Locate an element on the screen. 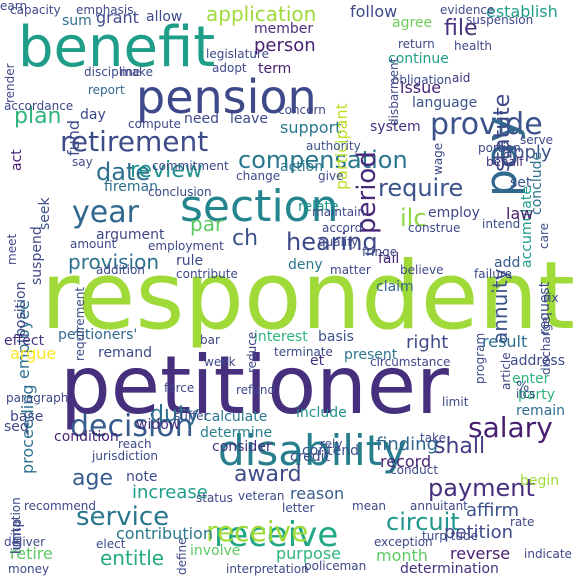 The width and height of the screenshot is (576, 576). word-force: force is located at coordinates (179, 388).